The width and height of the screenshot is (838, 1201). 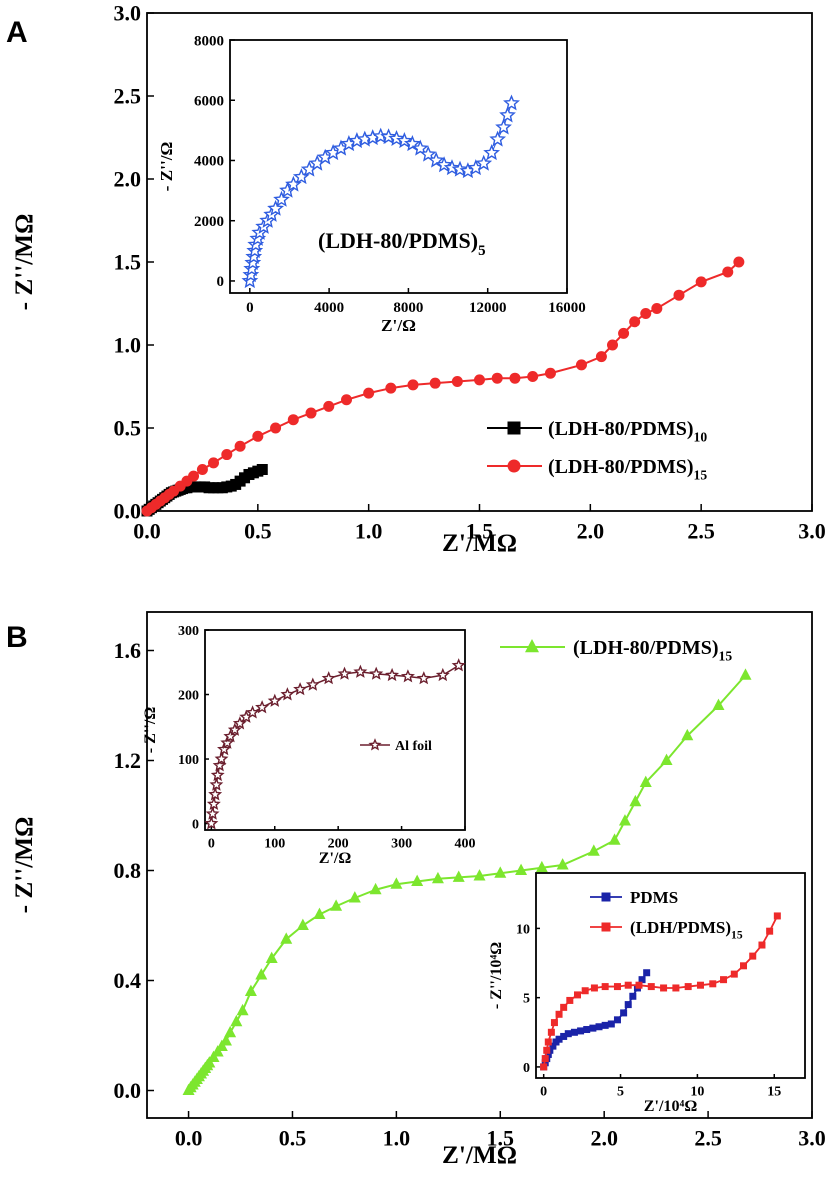 What do you see at coordinates (660, 991) in the screenshot?
I see `series--ldh-pdms-15` at bounding box center [660, 991].